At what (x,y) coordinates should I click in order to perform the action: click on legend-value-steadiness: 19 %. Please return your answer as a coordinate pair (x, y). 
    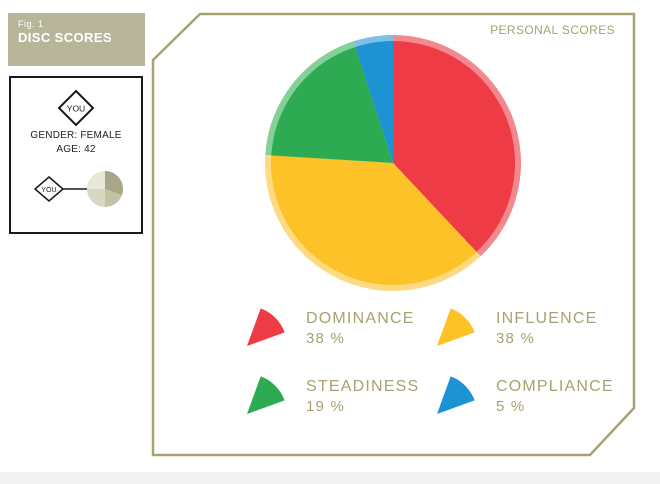
    Looking at the image, I should click on (325, 406).